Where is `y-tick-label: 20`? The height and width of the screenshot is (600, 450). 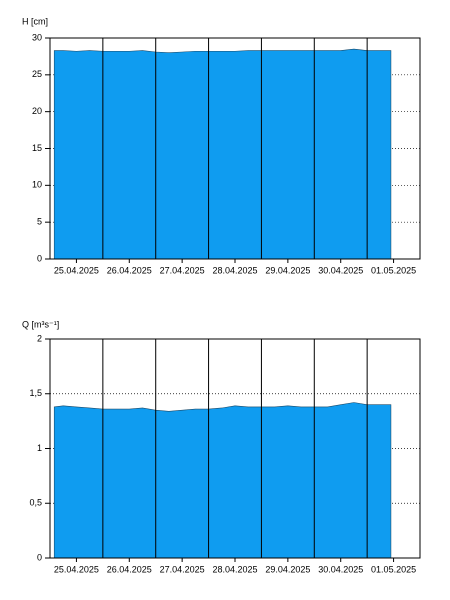
y-tick-label: 20 is located at coordinates (37, 111).